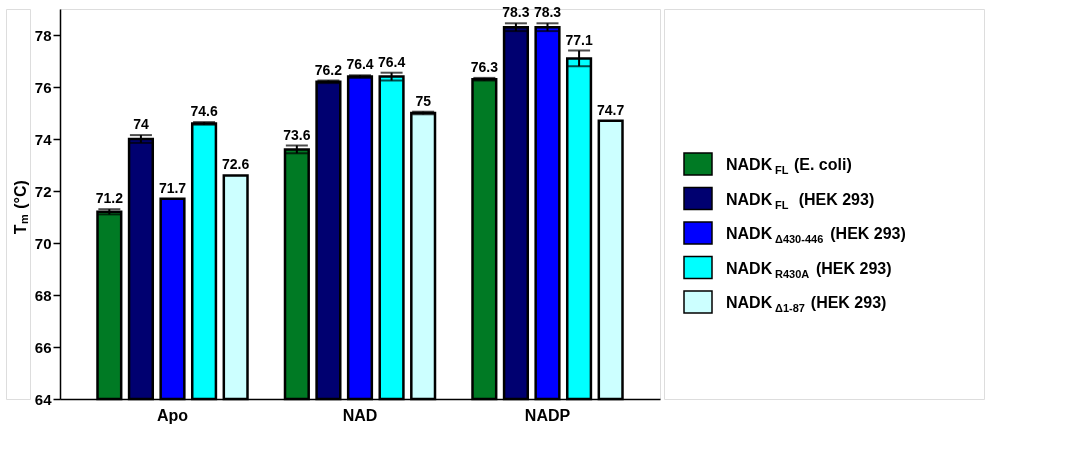 The height and width of the screenshot is (464, 1065). What do you see at coordinates (204, 111) in the screenshot?
I see `data-label: 74.6` at bounding box center [204, 111].